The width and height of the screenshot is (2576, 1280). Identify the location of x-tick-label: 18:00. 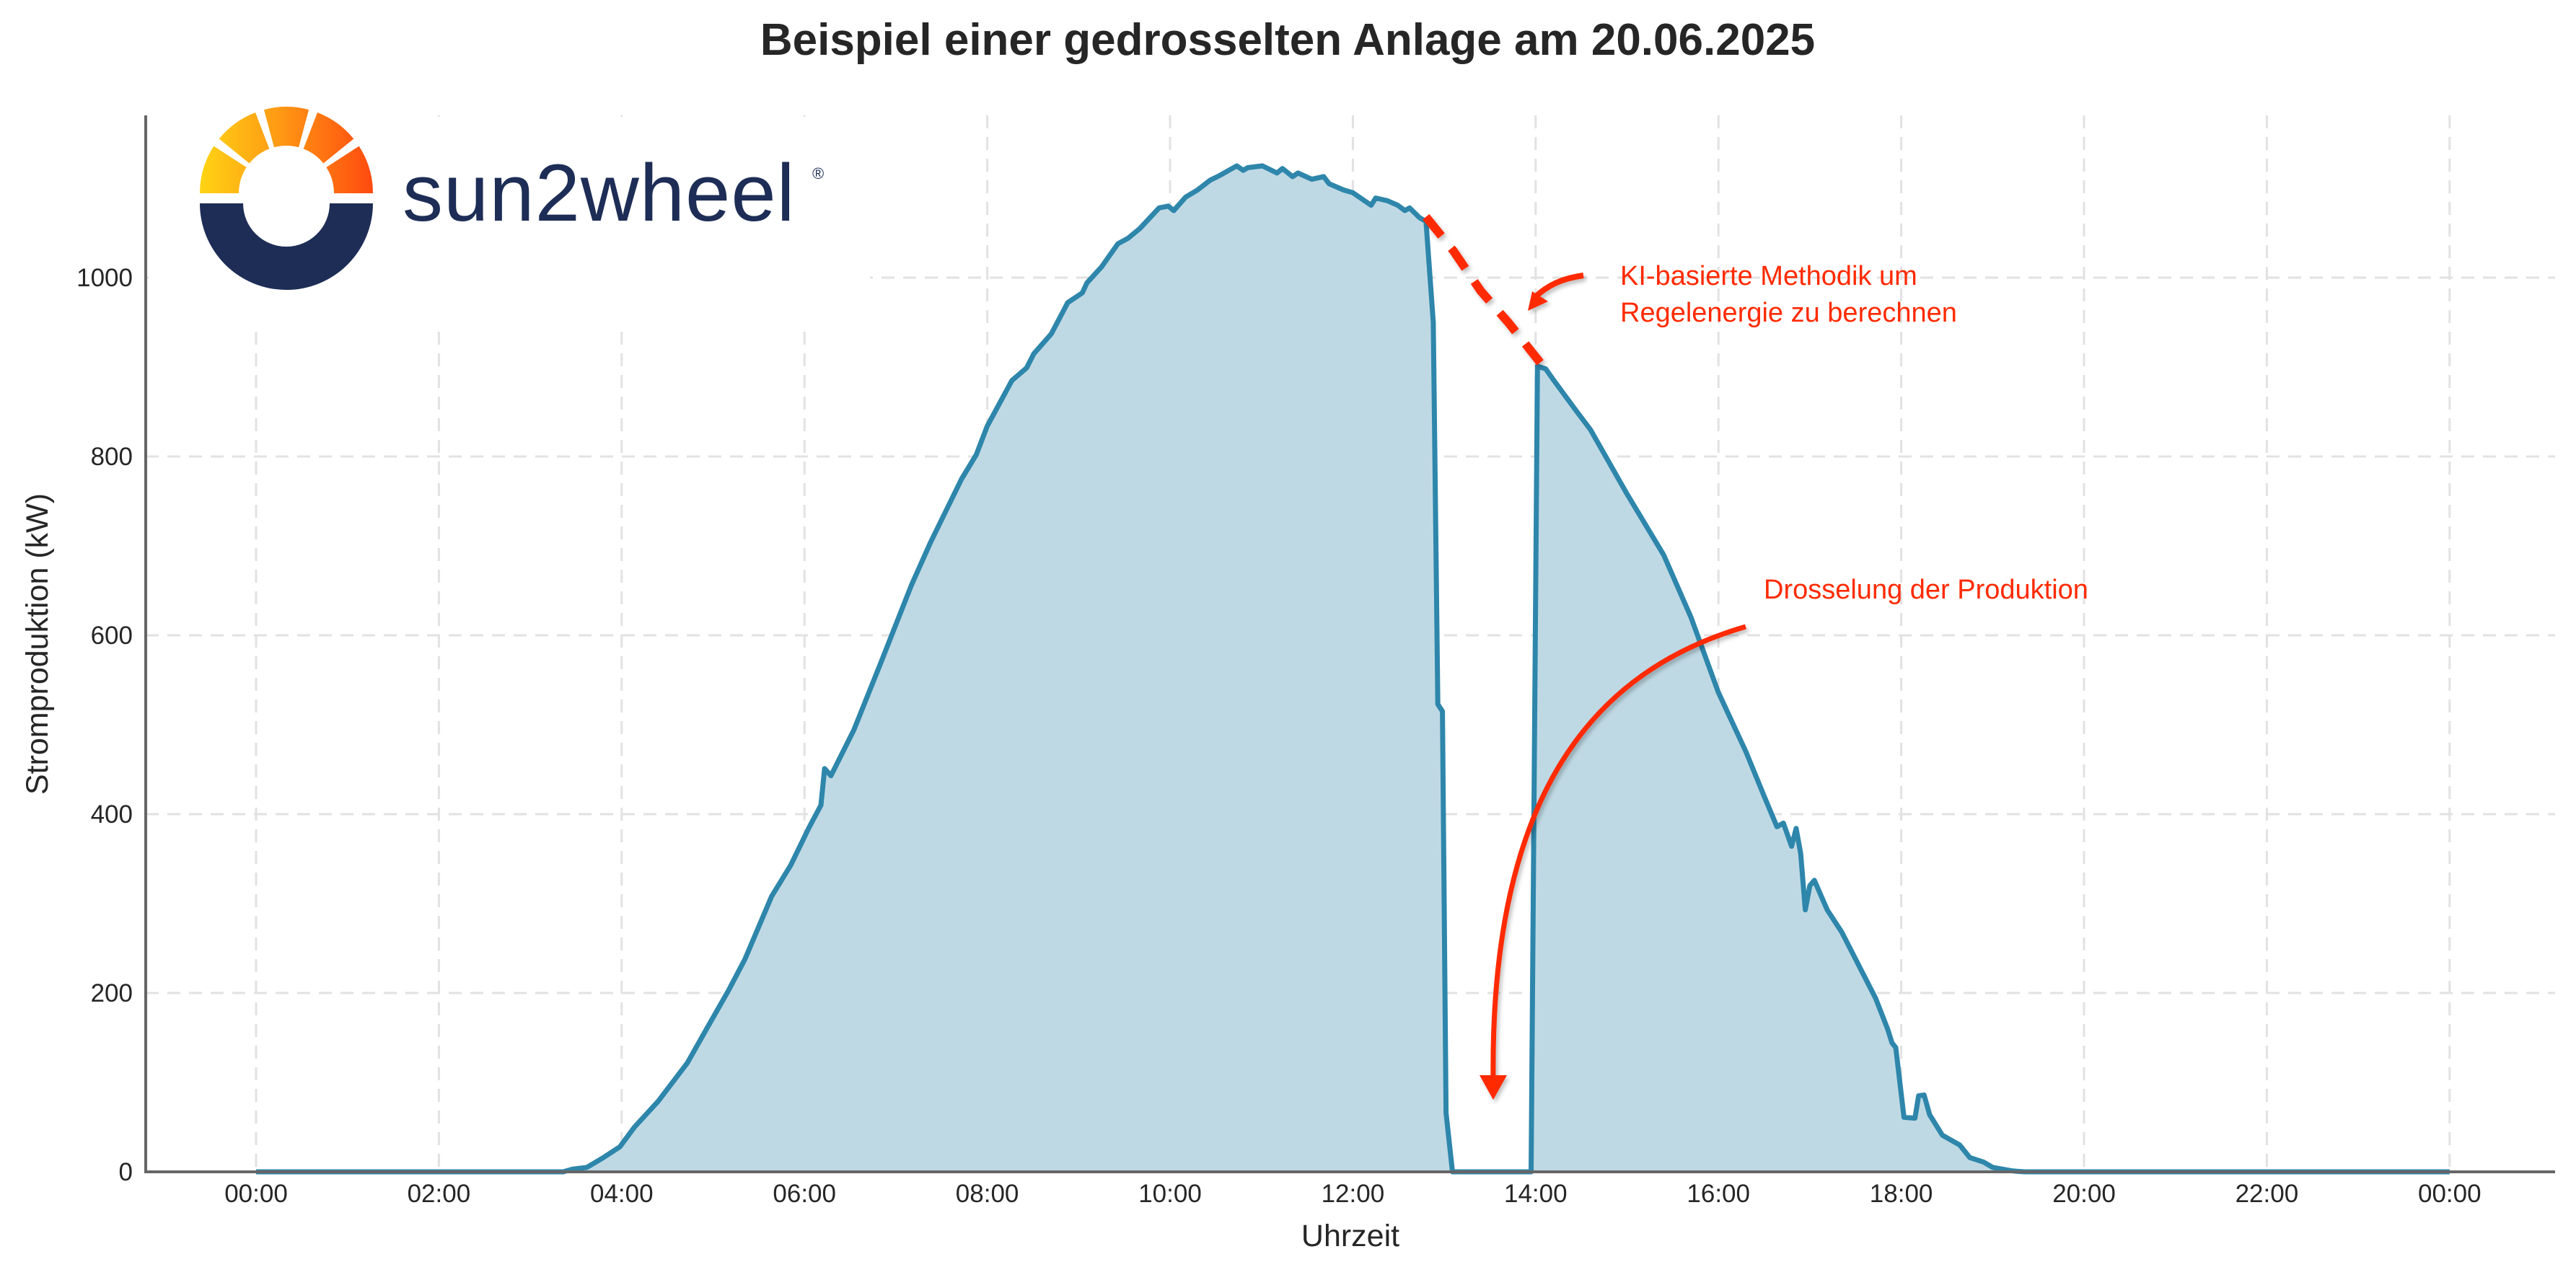
(1901, 1194).